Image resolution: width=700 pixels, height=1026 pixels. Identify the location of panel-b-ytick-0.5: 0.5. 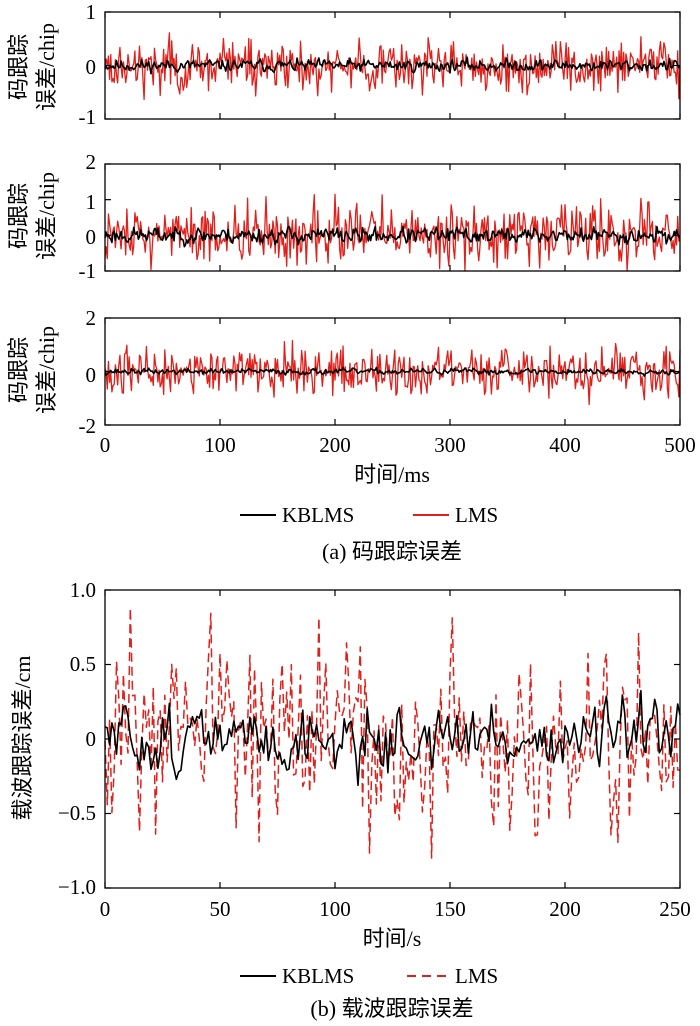
(83, 664).